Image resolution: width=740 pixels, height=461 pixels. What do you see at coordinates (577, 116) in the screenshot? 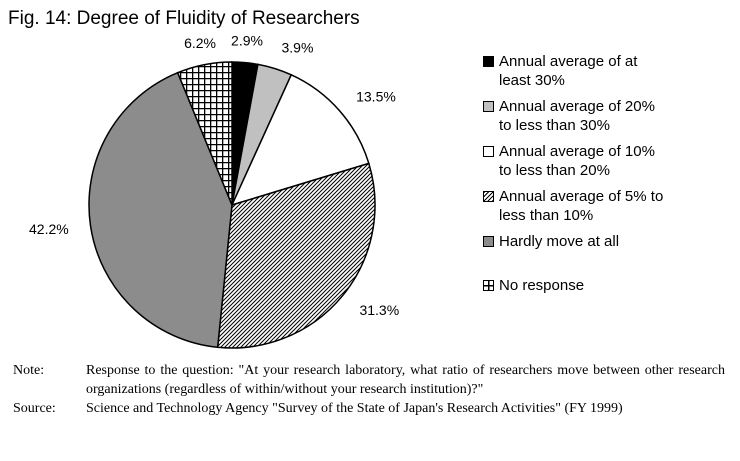
I see `legend-label: Annual average of 20% to less than 30%` at bounding box center [577, 116].